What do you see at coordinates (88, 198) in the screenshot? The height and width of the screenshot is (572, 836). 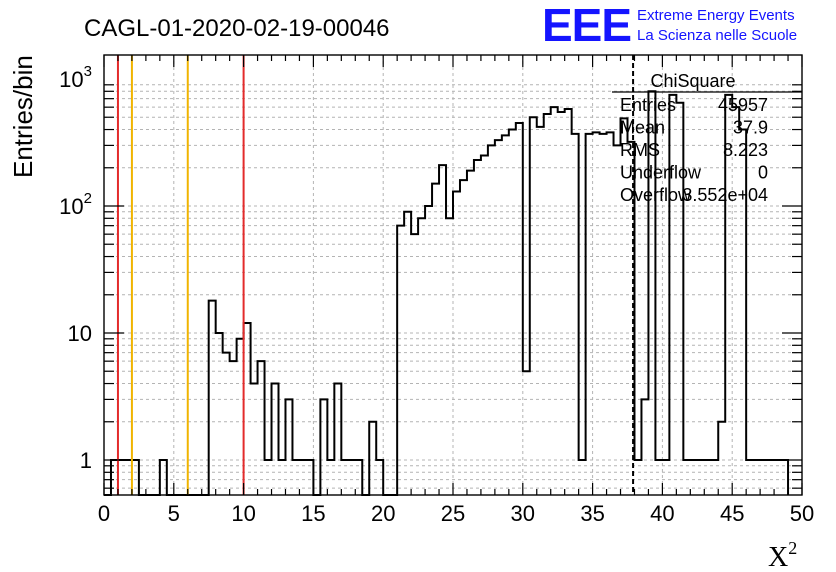 I see `y-tick-label-sup: 2` at bounding box center [88, 198].